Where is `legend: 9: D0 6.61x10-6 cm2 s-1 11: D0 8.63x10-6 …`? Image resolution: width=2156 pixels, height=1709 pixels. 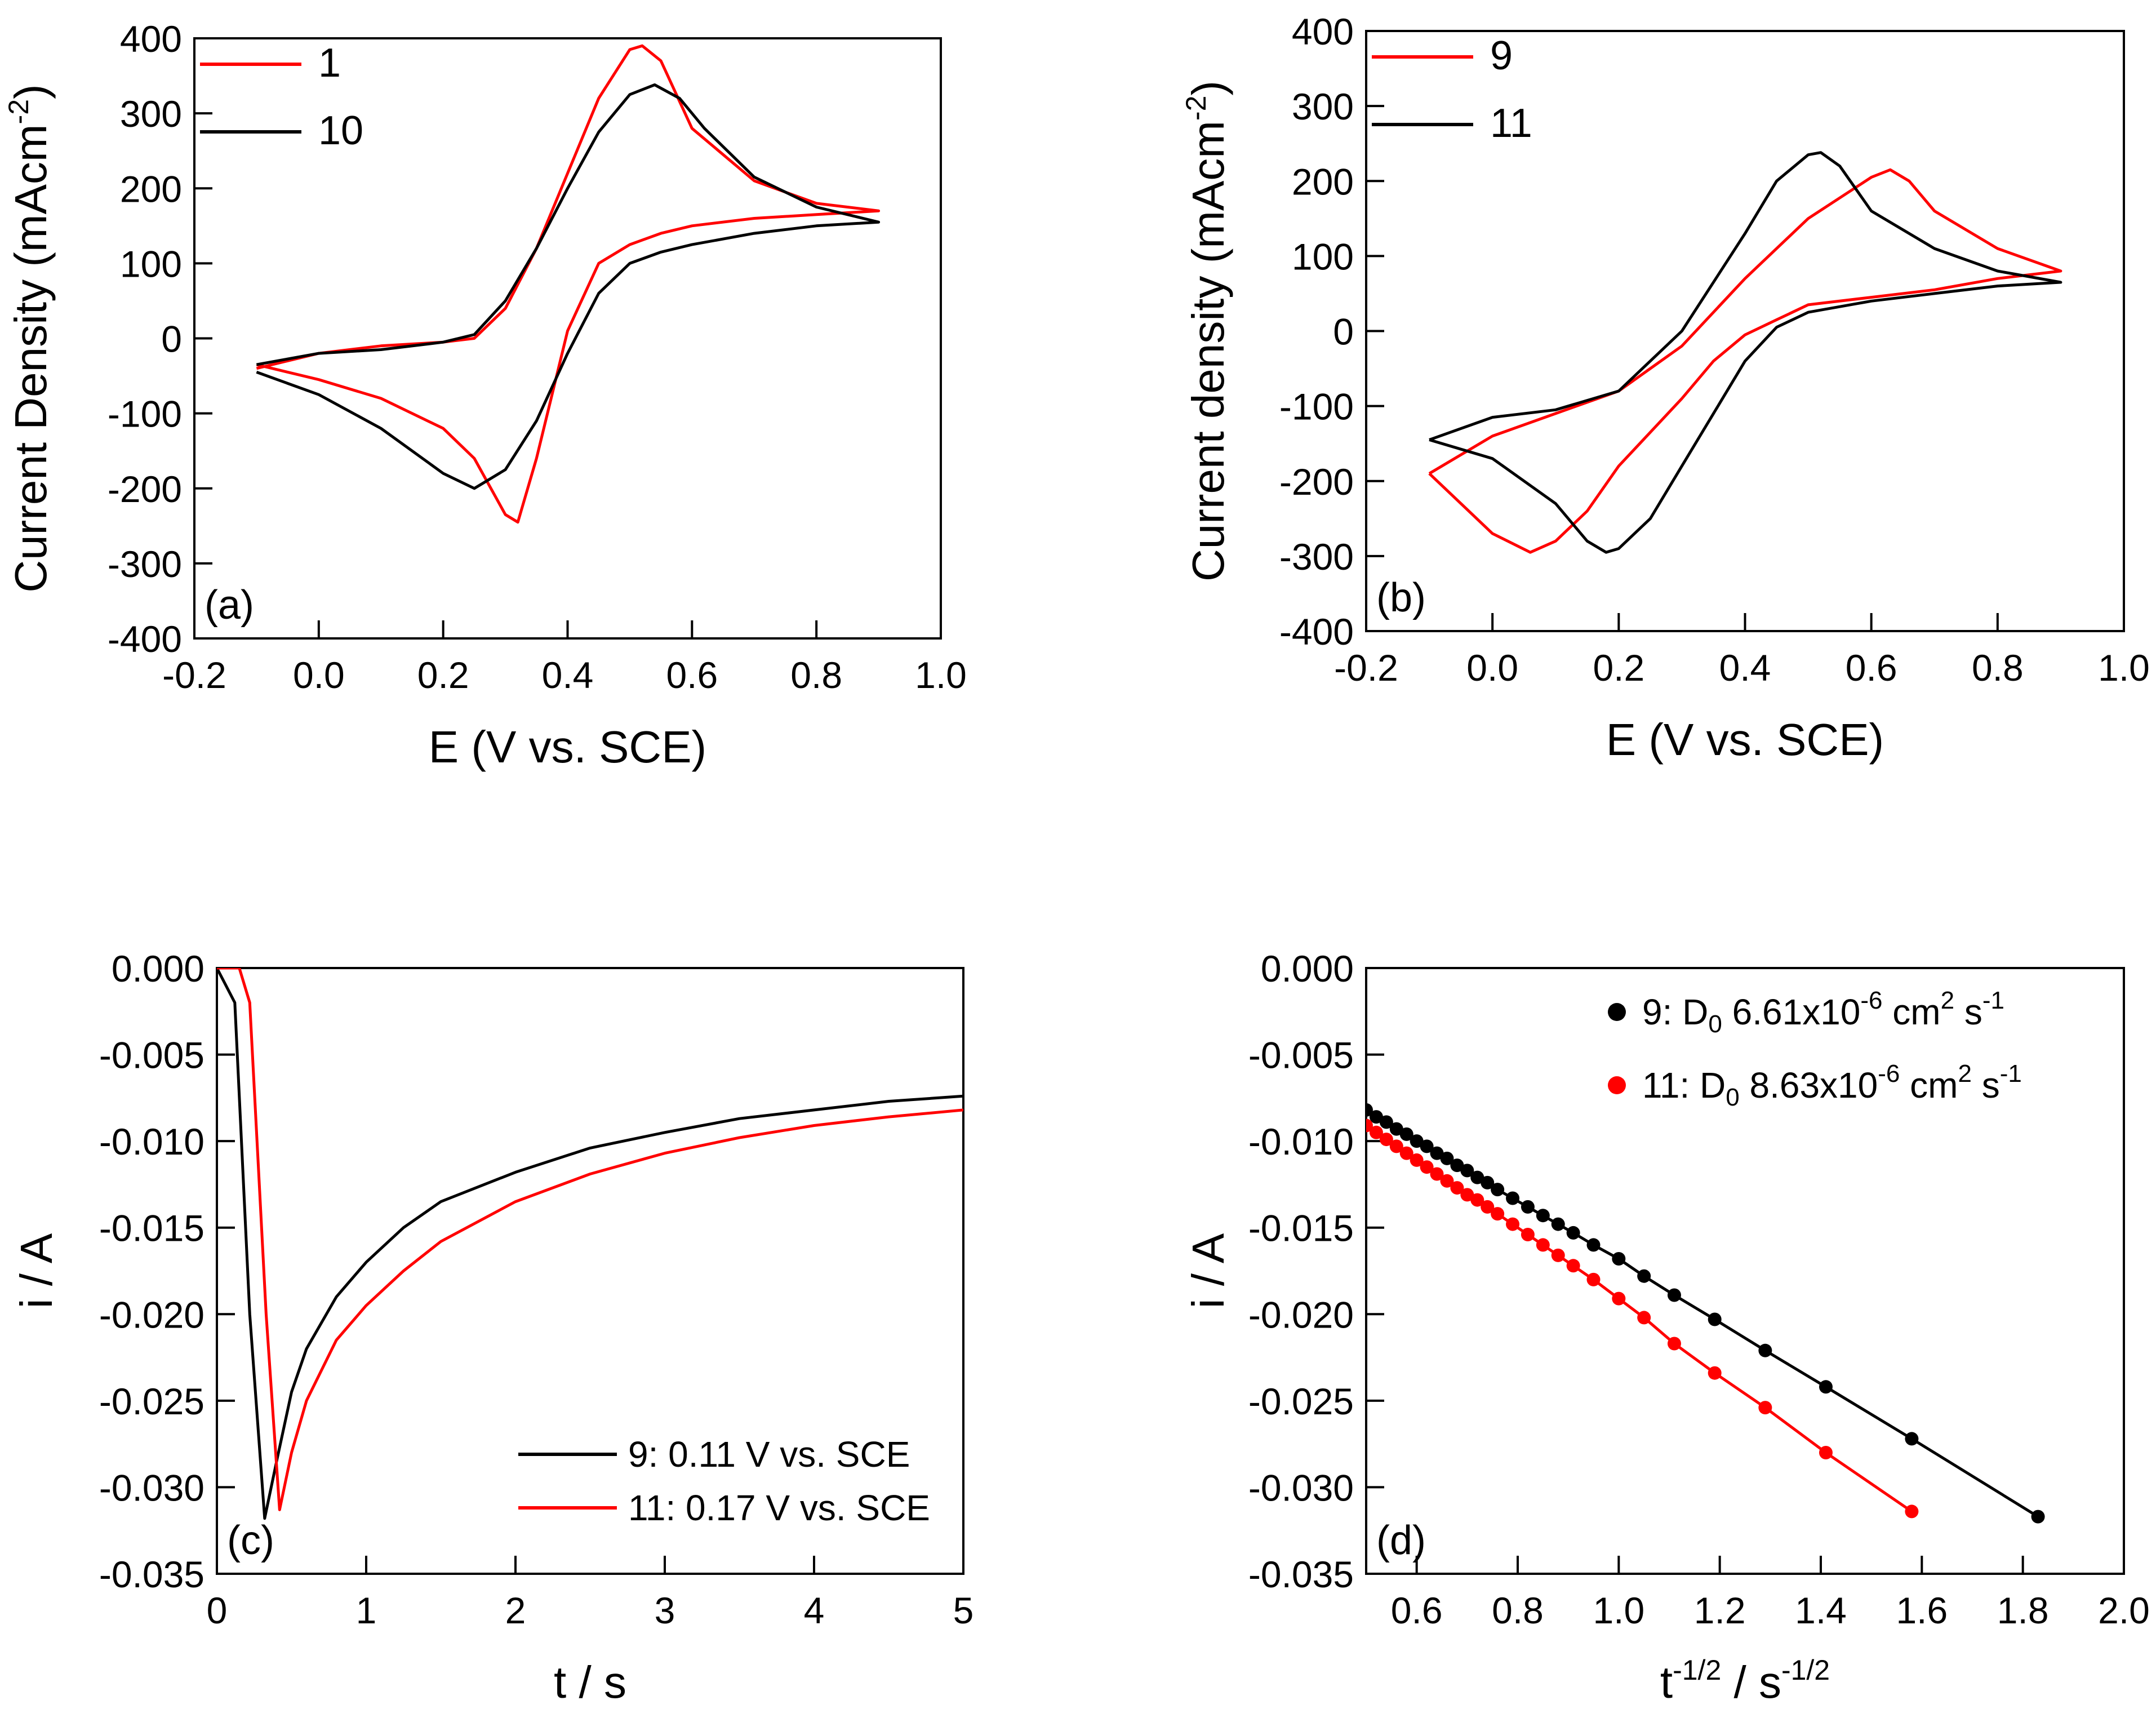 legend: 9: D0 6.61x10-6 cm2 s-1 11: D0 8.63x10-6 … is located at coordinates (1815, 1049).